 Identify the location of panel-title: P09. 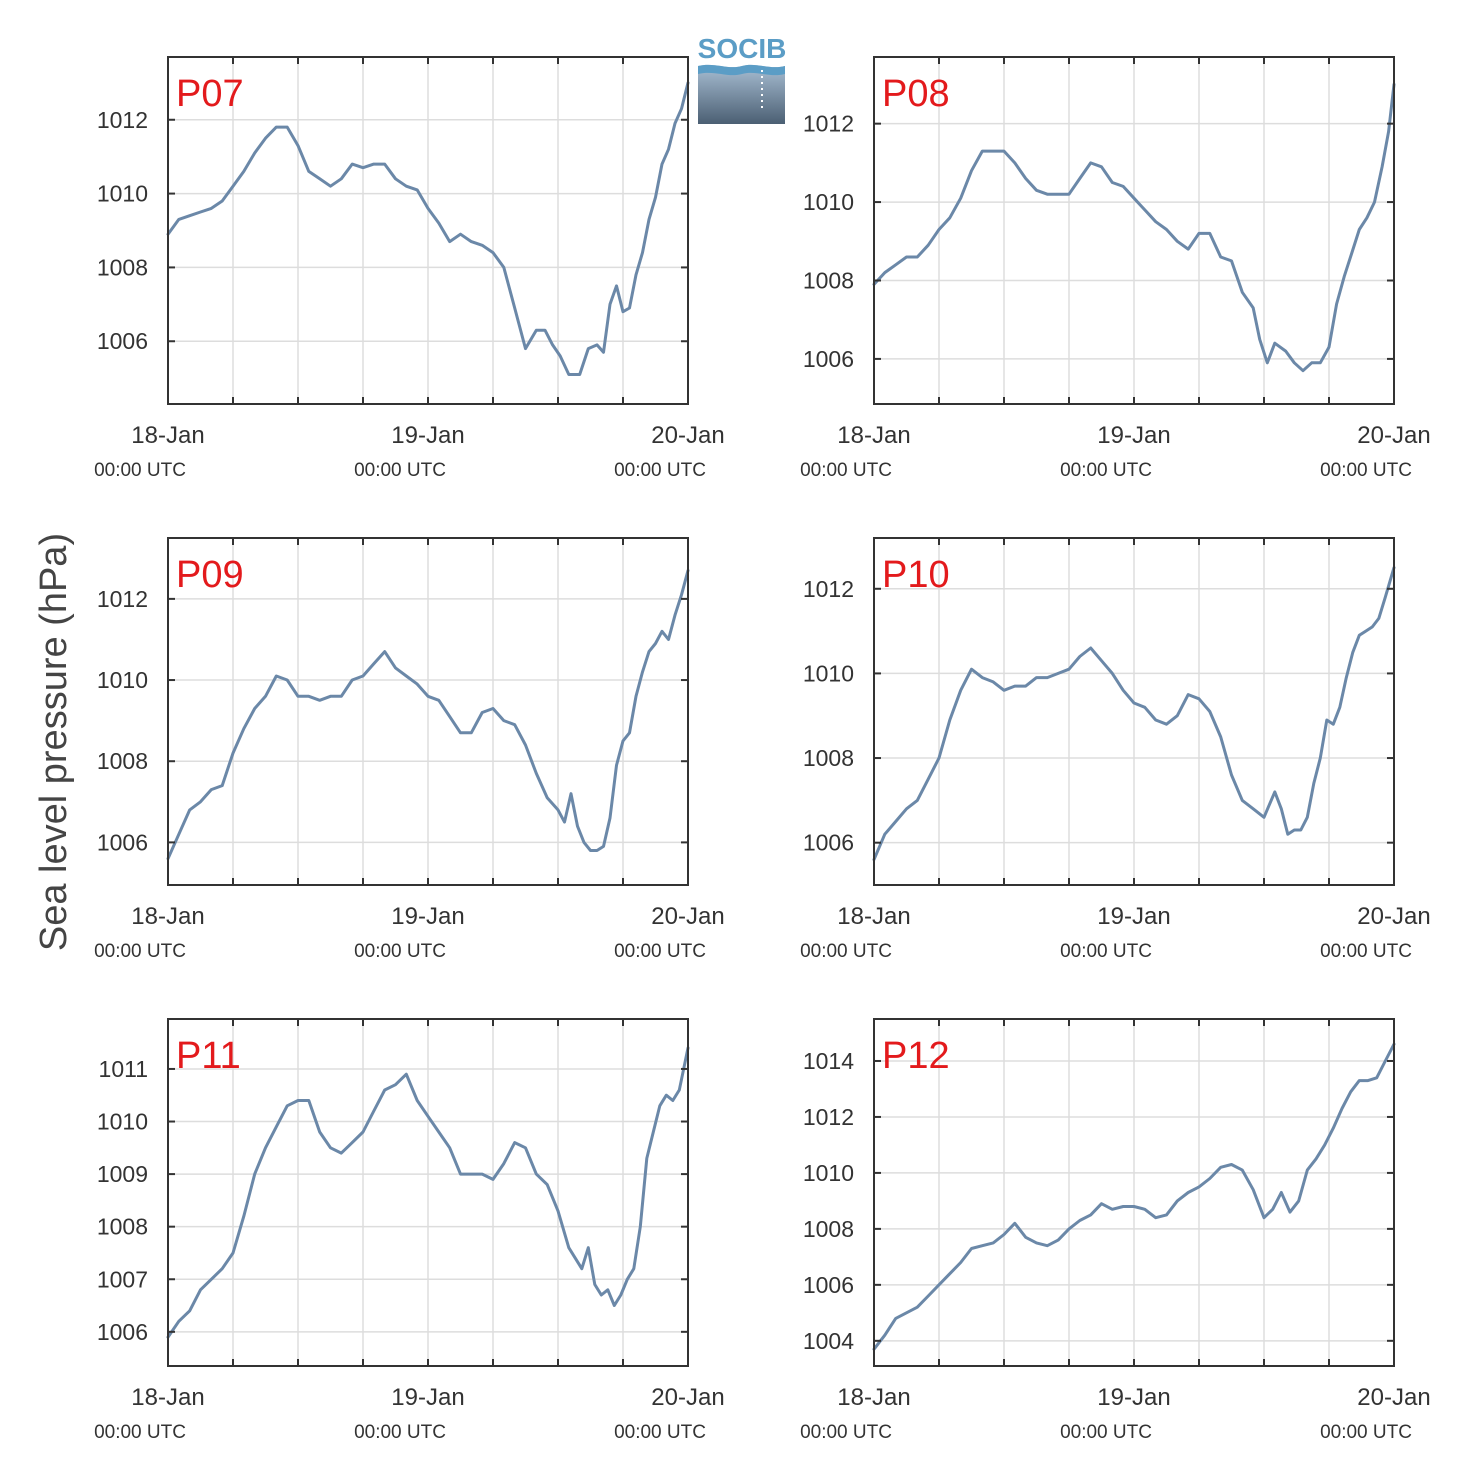
(210, 575).